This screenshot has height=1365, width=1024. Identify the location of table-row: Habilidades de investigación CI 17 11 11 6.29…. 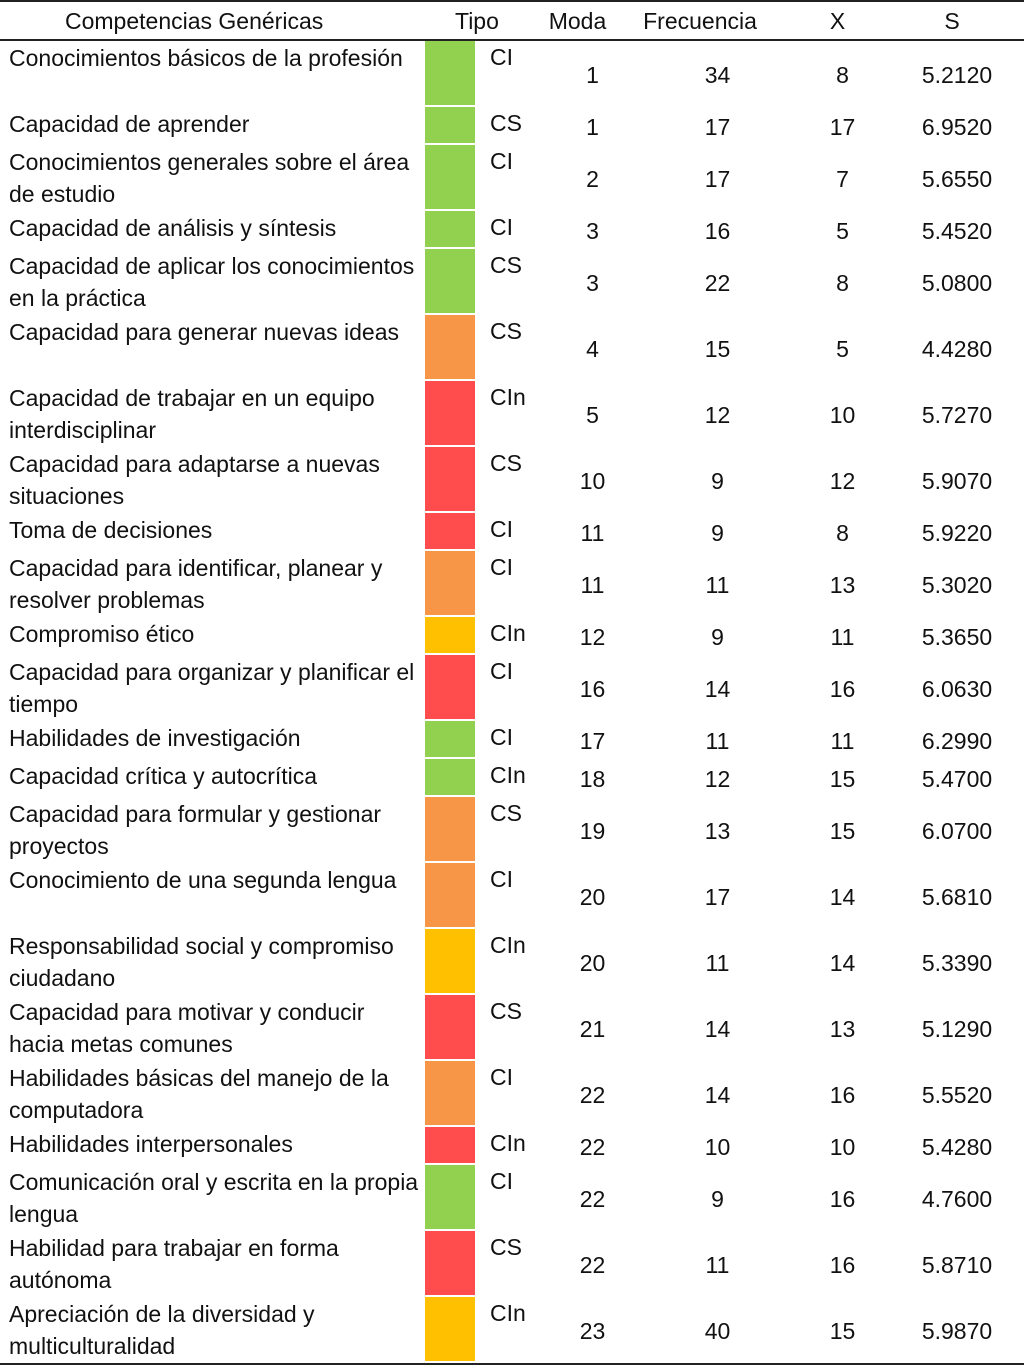
(512, 740).